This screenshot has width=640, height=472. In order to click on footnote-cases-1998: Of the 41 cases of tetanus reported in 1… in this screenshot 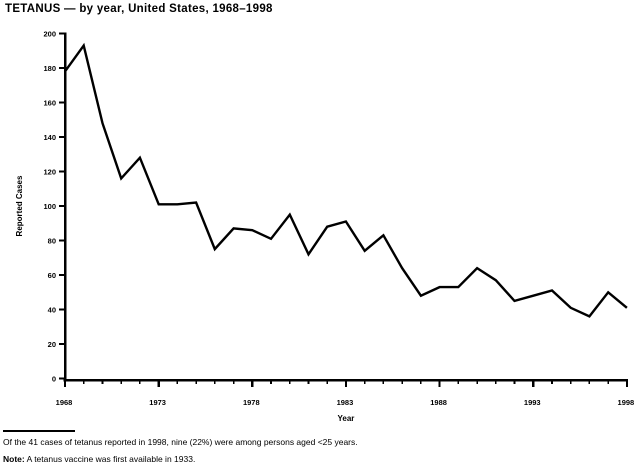, I will do `click(180, 442)`.